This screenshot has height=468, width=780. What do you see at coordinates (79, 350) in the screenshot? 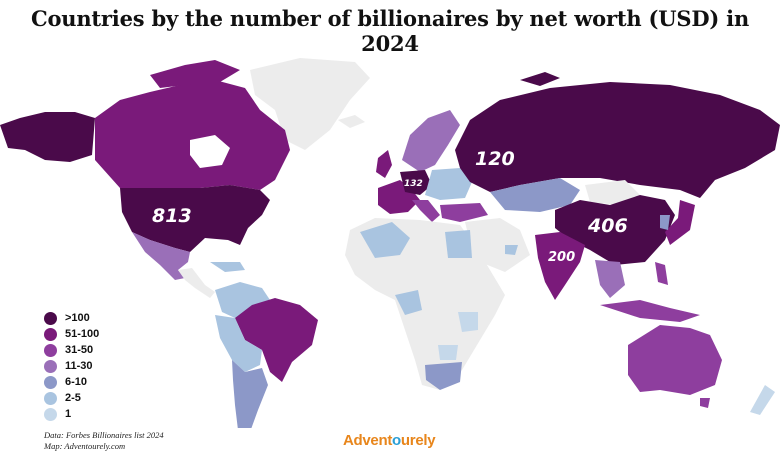
I see `legend-label: 31-50` at bounding box center [79, 350].